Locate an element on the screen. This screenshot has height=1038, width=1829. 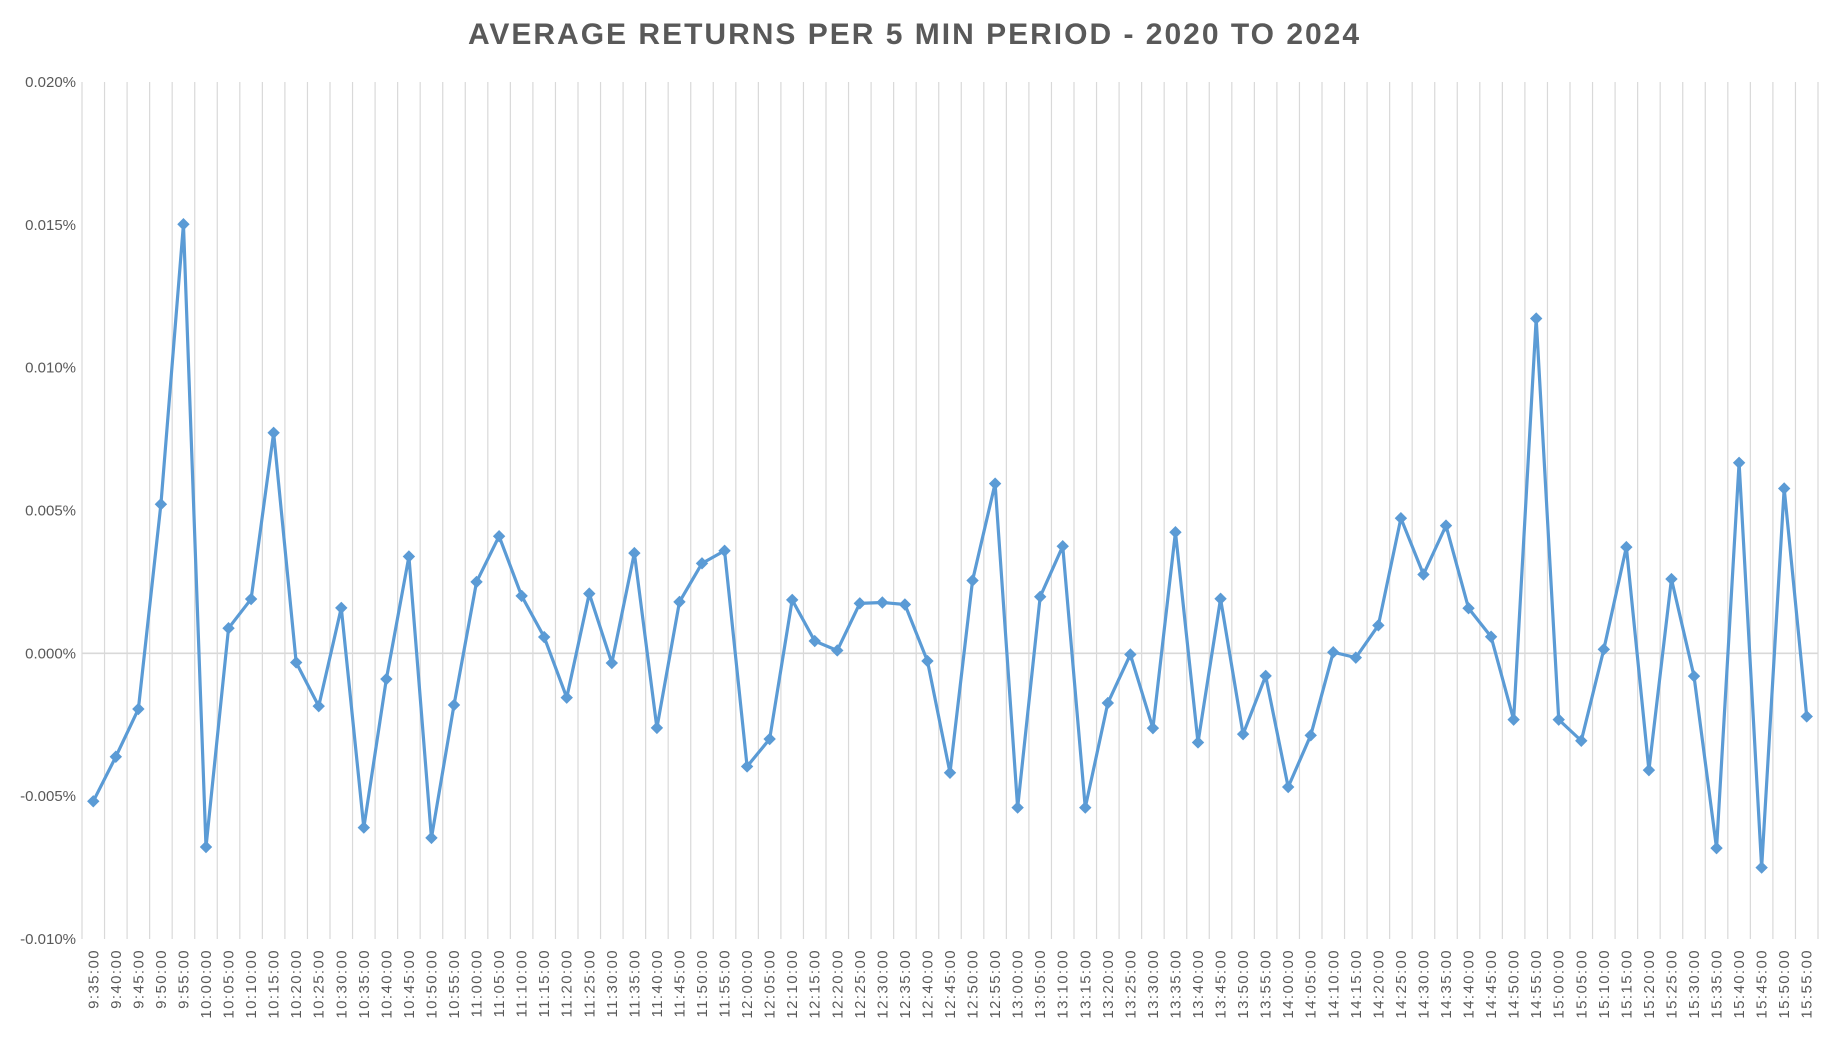
y-tick-label: -0.010% is located at coordinates (48, 939).